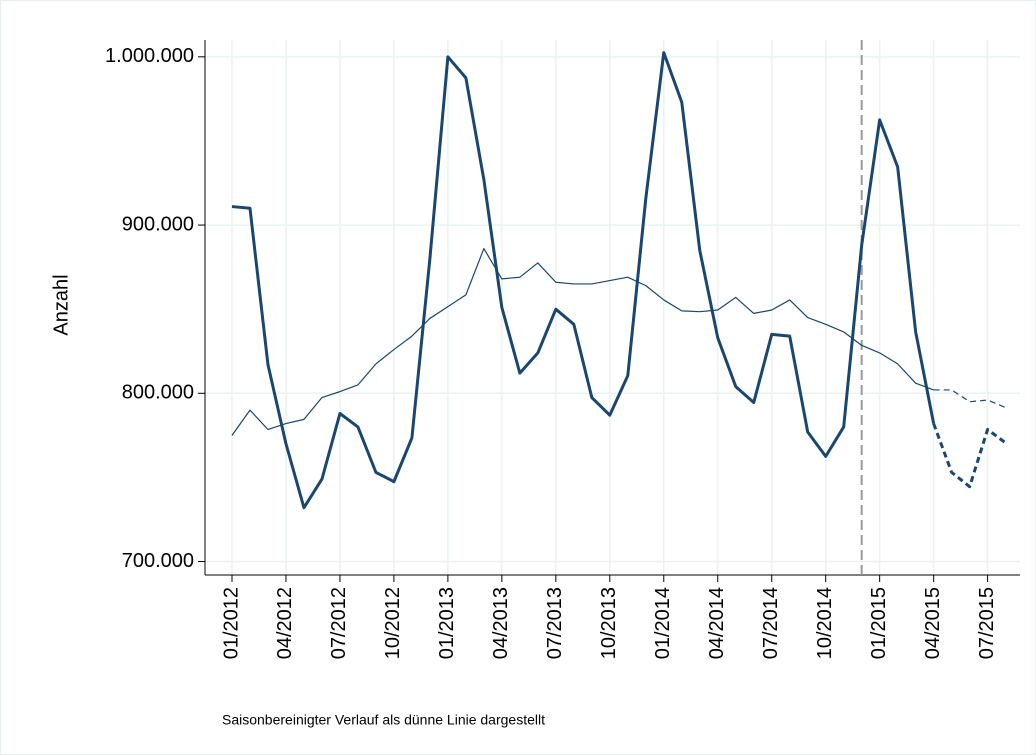 The width and height of the screenshot is (1036, 755). I want to click on y-tick-label: 1.000.000, so click(149, 56).